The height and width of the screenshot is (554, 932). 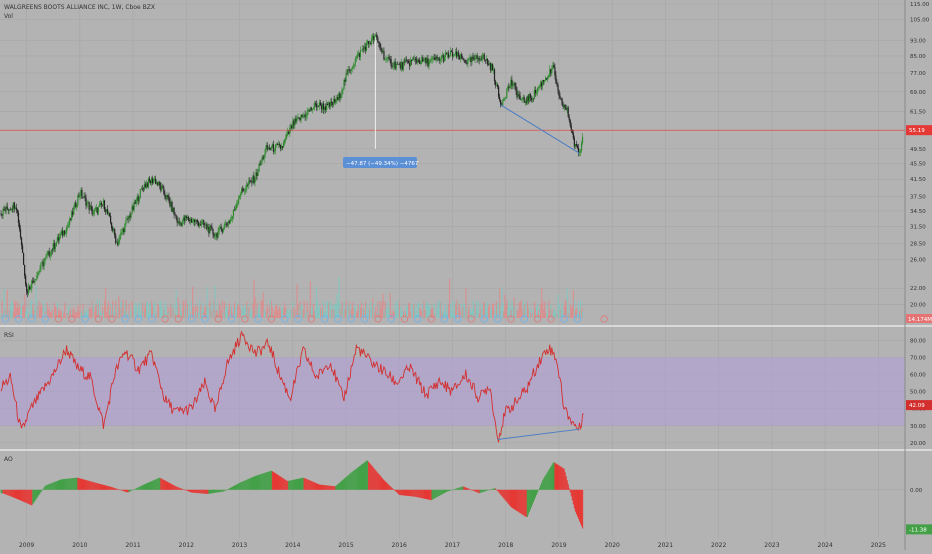 I want to click on measurement-tooltip: −47.87 (−49.34%) −4767, so click(x=381, y=162).